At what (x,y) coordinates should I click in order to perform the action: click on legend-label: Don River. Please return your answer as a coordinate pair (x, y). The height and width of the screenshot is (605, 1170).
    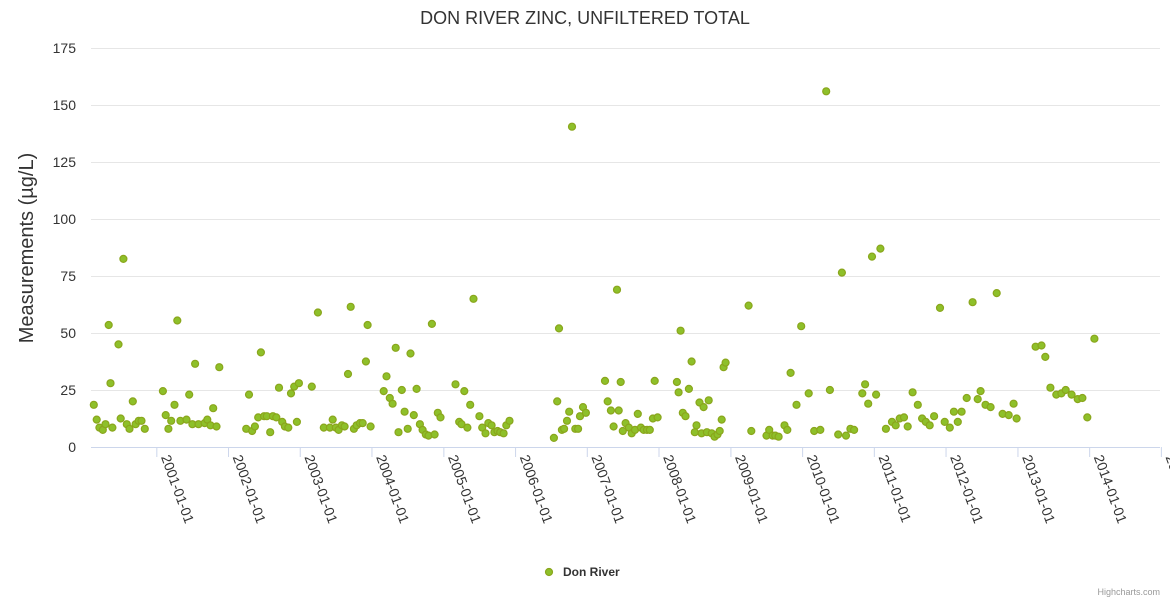
    Looking at the image, I should click on (591, 572).